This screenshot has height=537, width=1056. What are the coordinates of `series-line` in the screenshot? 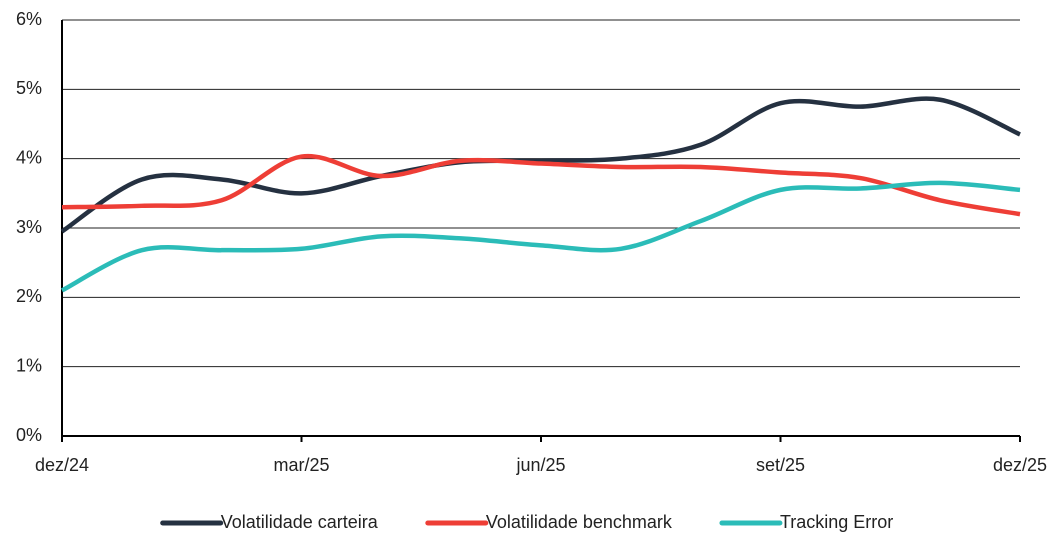 It's located at (541, 185).